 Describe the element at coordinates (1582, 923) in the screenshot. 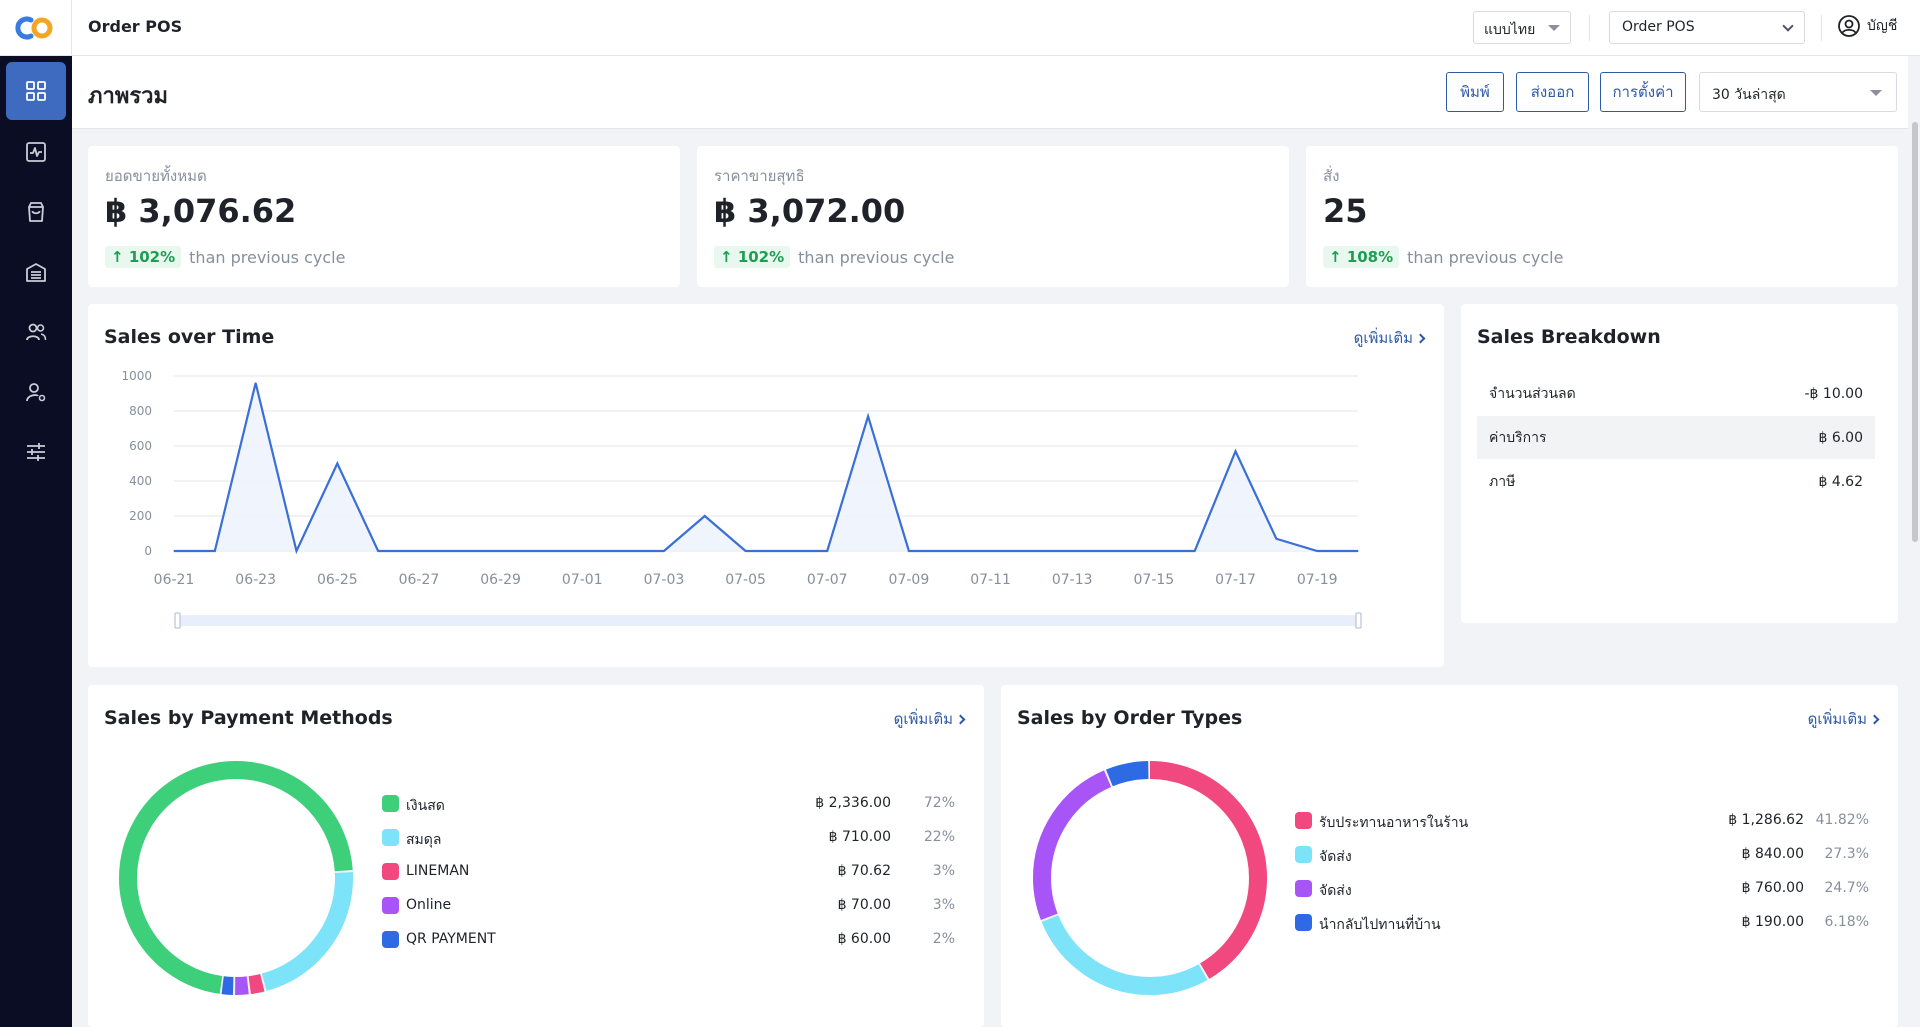

I see `legend-item: นำกลับไปทานที่บ้าน ฿ 190.00 6.18%` at that location.